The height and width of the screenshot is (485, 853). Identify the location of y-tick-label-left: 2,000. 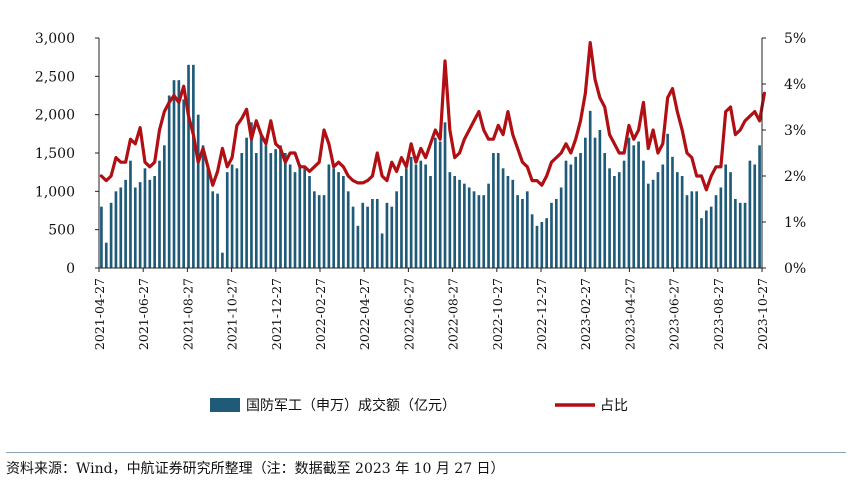
(55, 116).